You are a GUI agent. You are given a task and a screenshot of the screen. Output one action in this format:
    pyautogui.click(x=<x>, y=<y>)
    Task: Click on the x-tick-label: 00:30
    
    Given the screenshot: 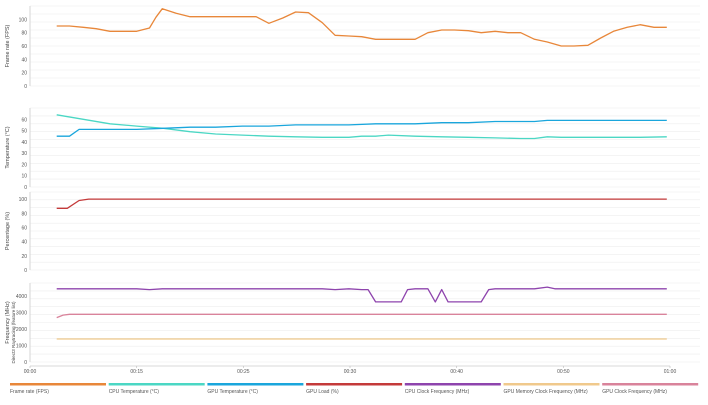 What is the action you would take?
    pyautogui.click(x=350, y=372)
    